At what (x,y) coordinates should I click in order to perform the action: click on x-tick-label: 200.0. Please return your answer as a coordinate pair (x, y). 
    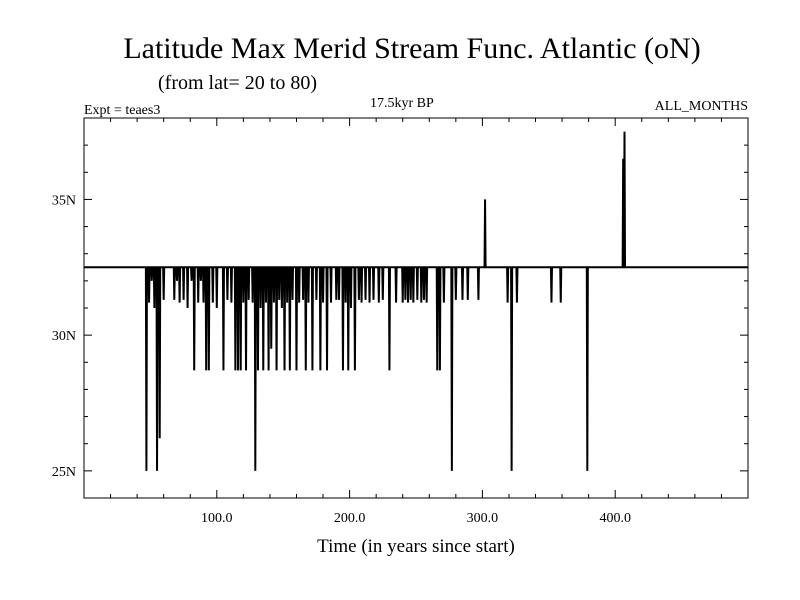
    Looking at the image, I should click on (350, 518).